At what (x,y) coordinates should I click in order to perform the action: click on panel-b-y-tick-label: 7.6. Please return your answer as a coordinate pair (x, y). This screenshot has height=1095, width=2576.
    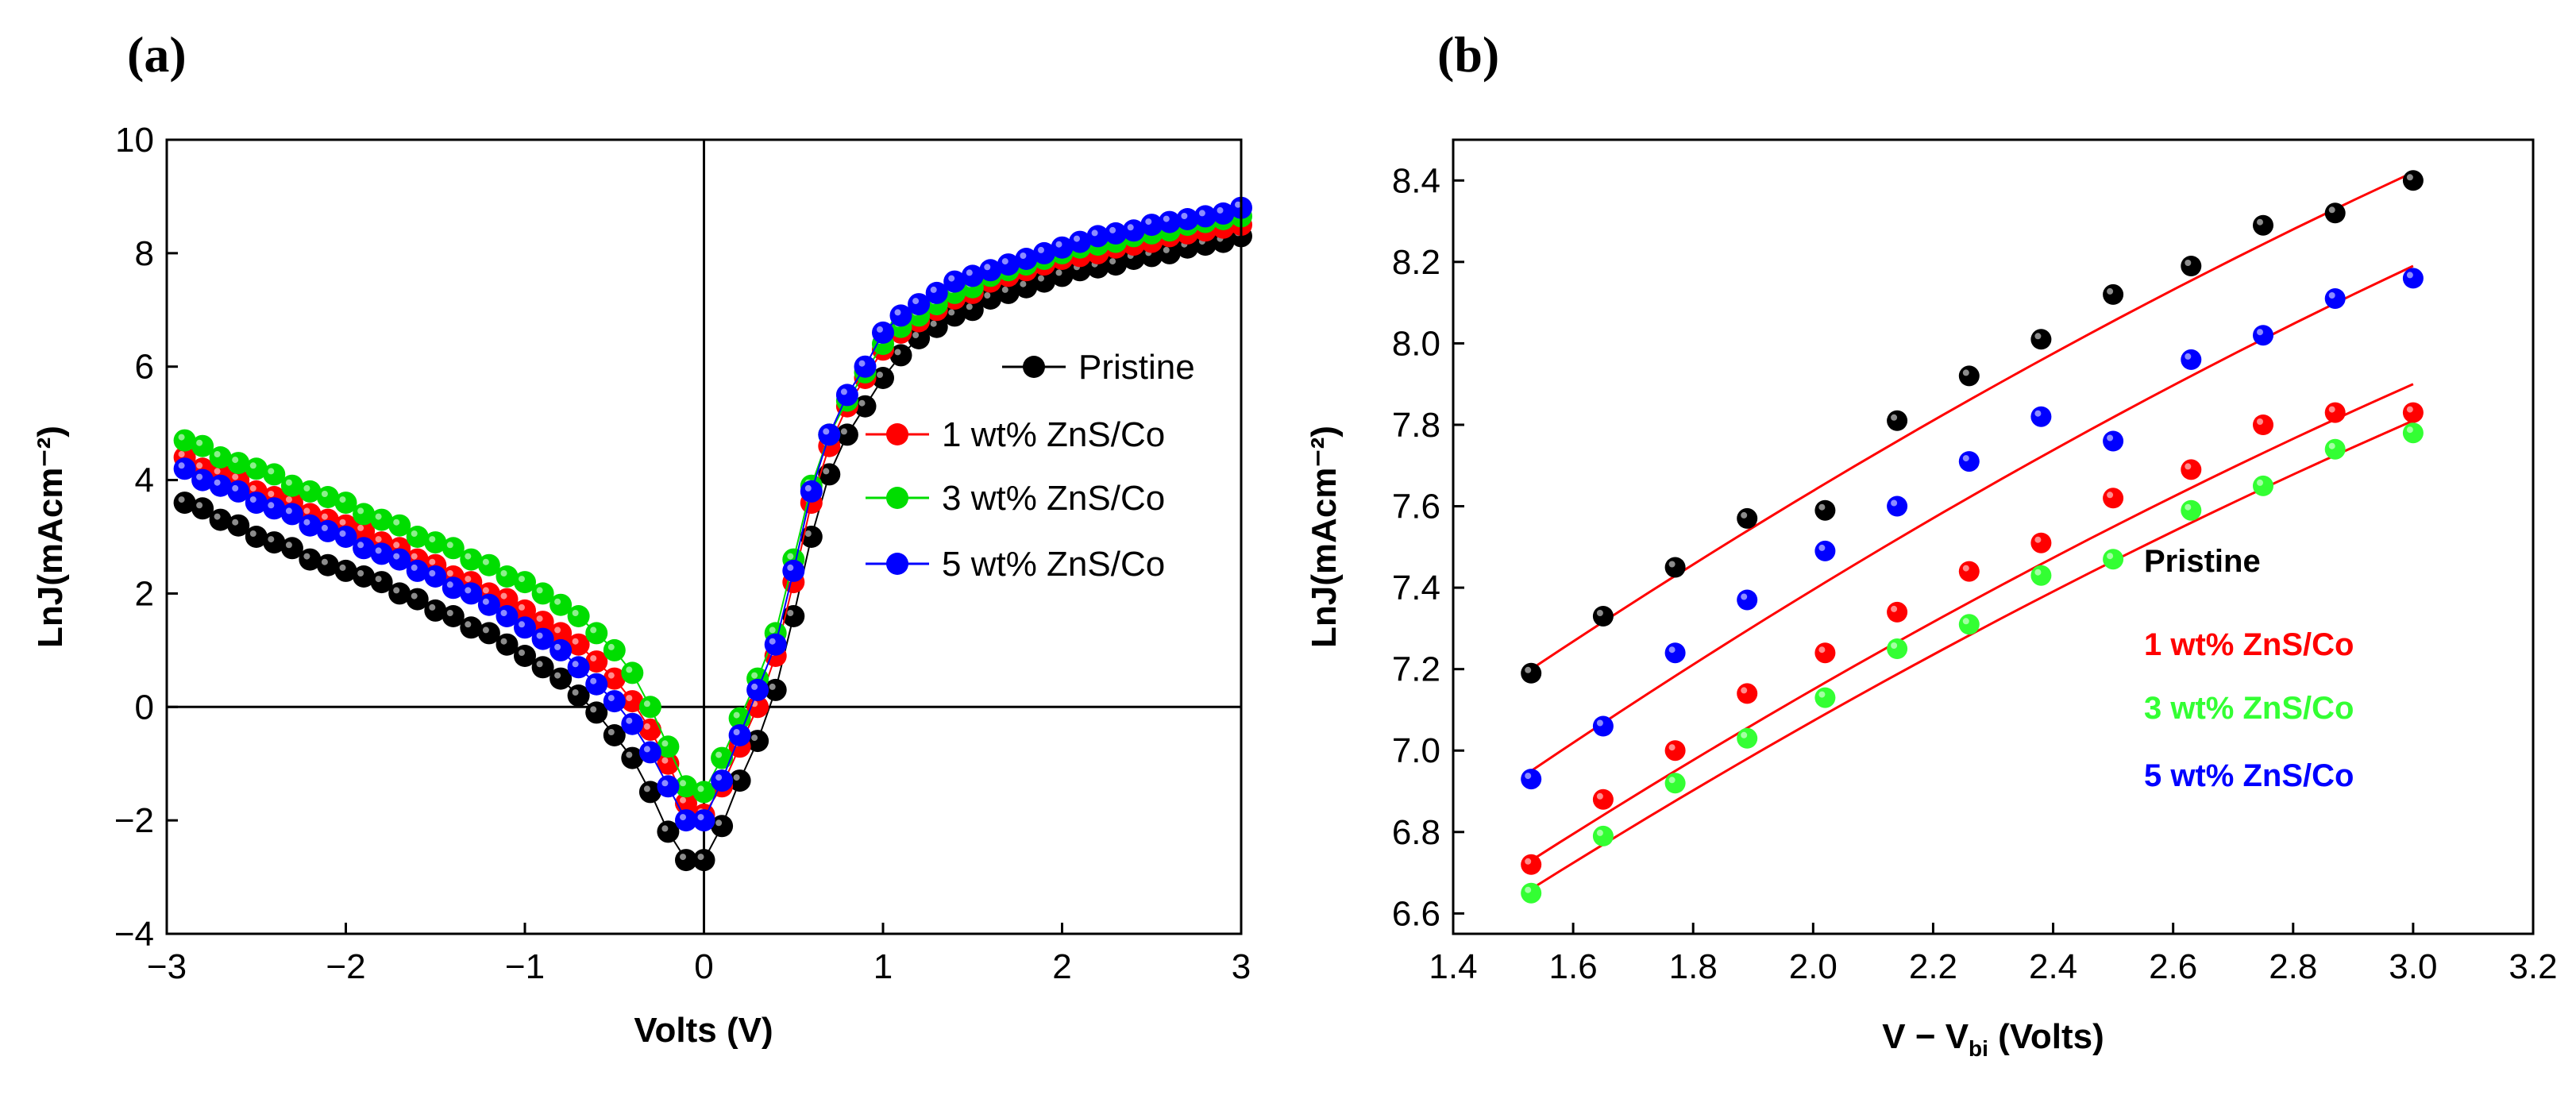
    Looking at the image, I should click on (1416, 507).